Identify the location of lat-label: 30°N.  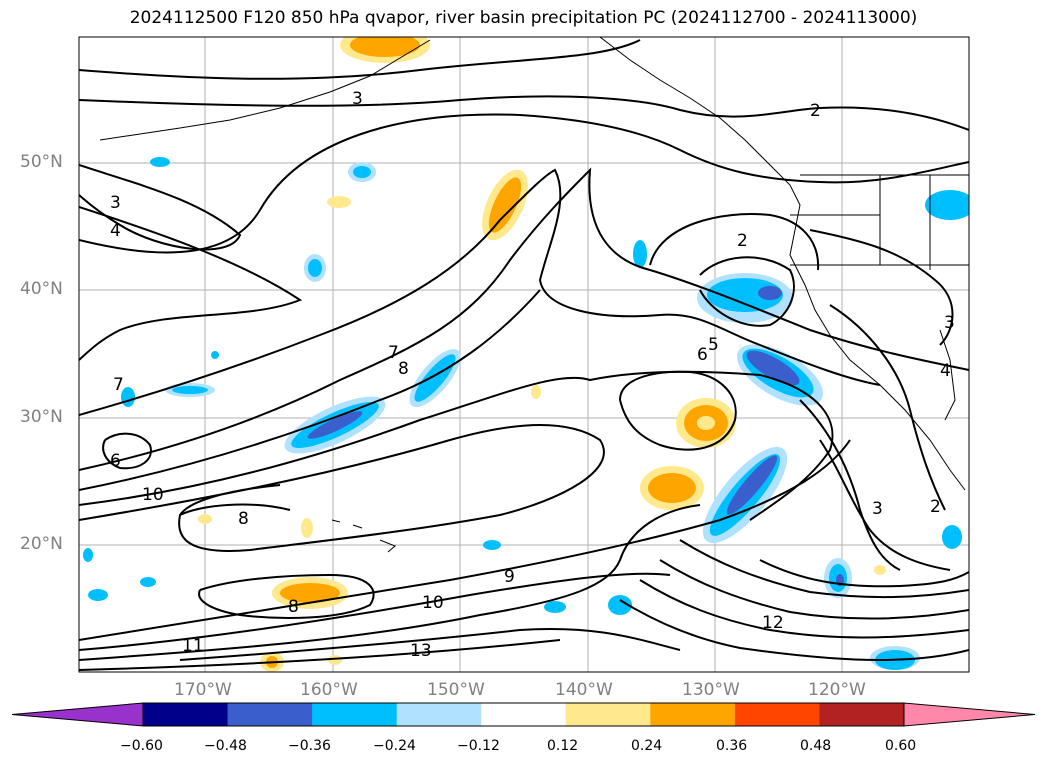
(41, 417).